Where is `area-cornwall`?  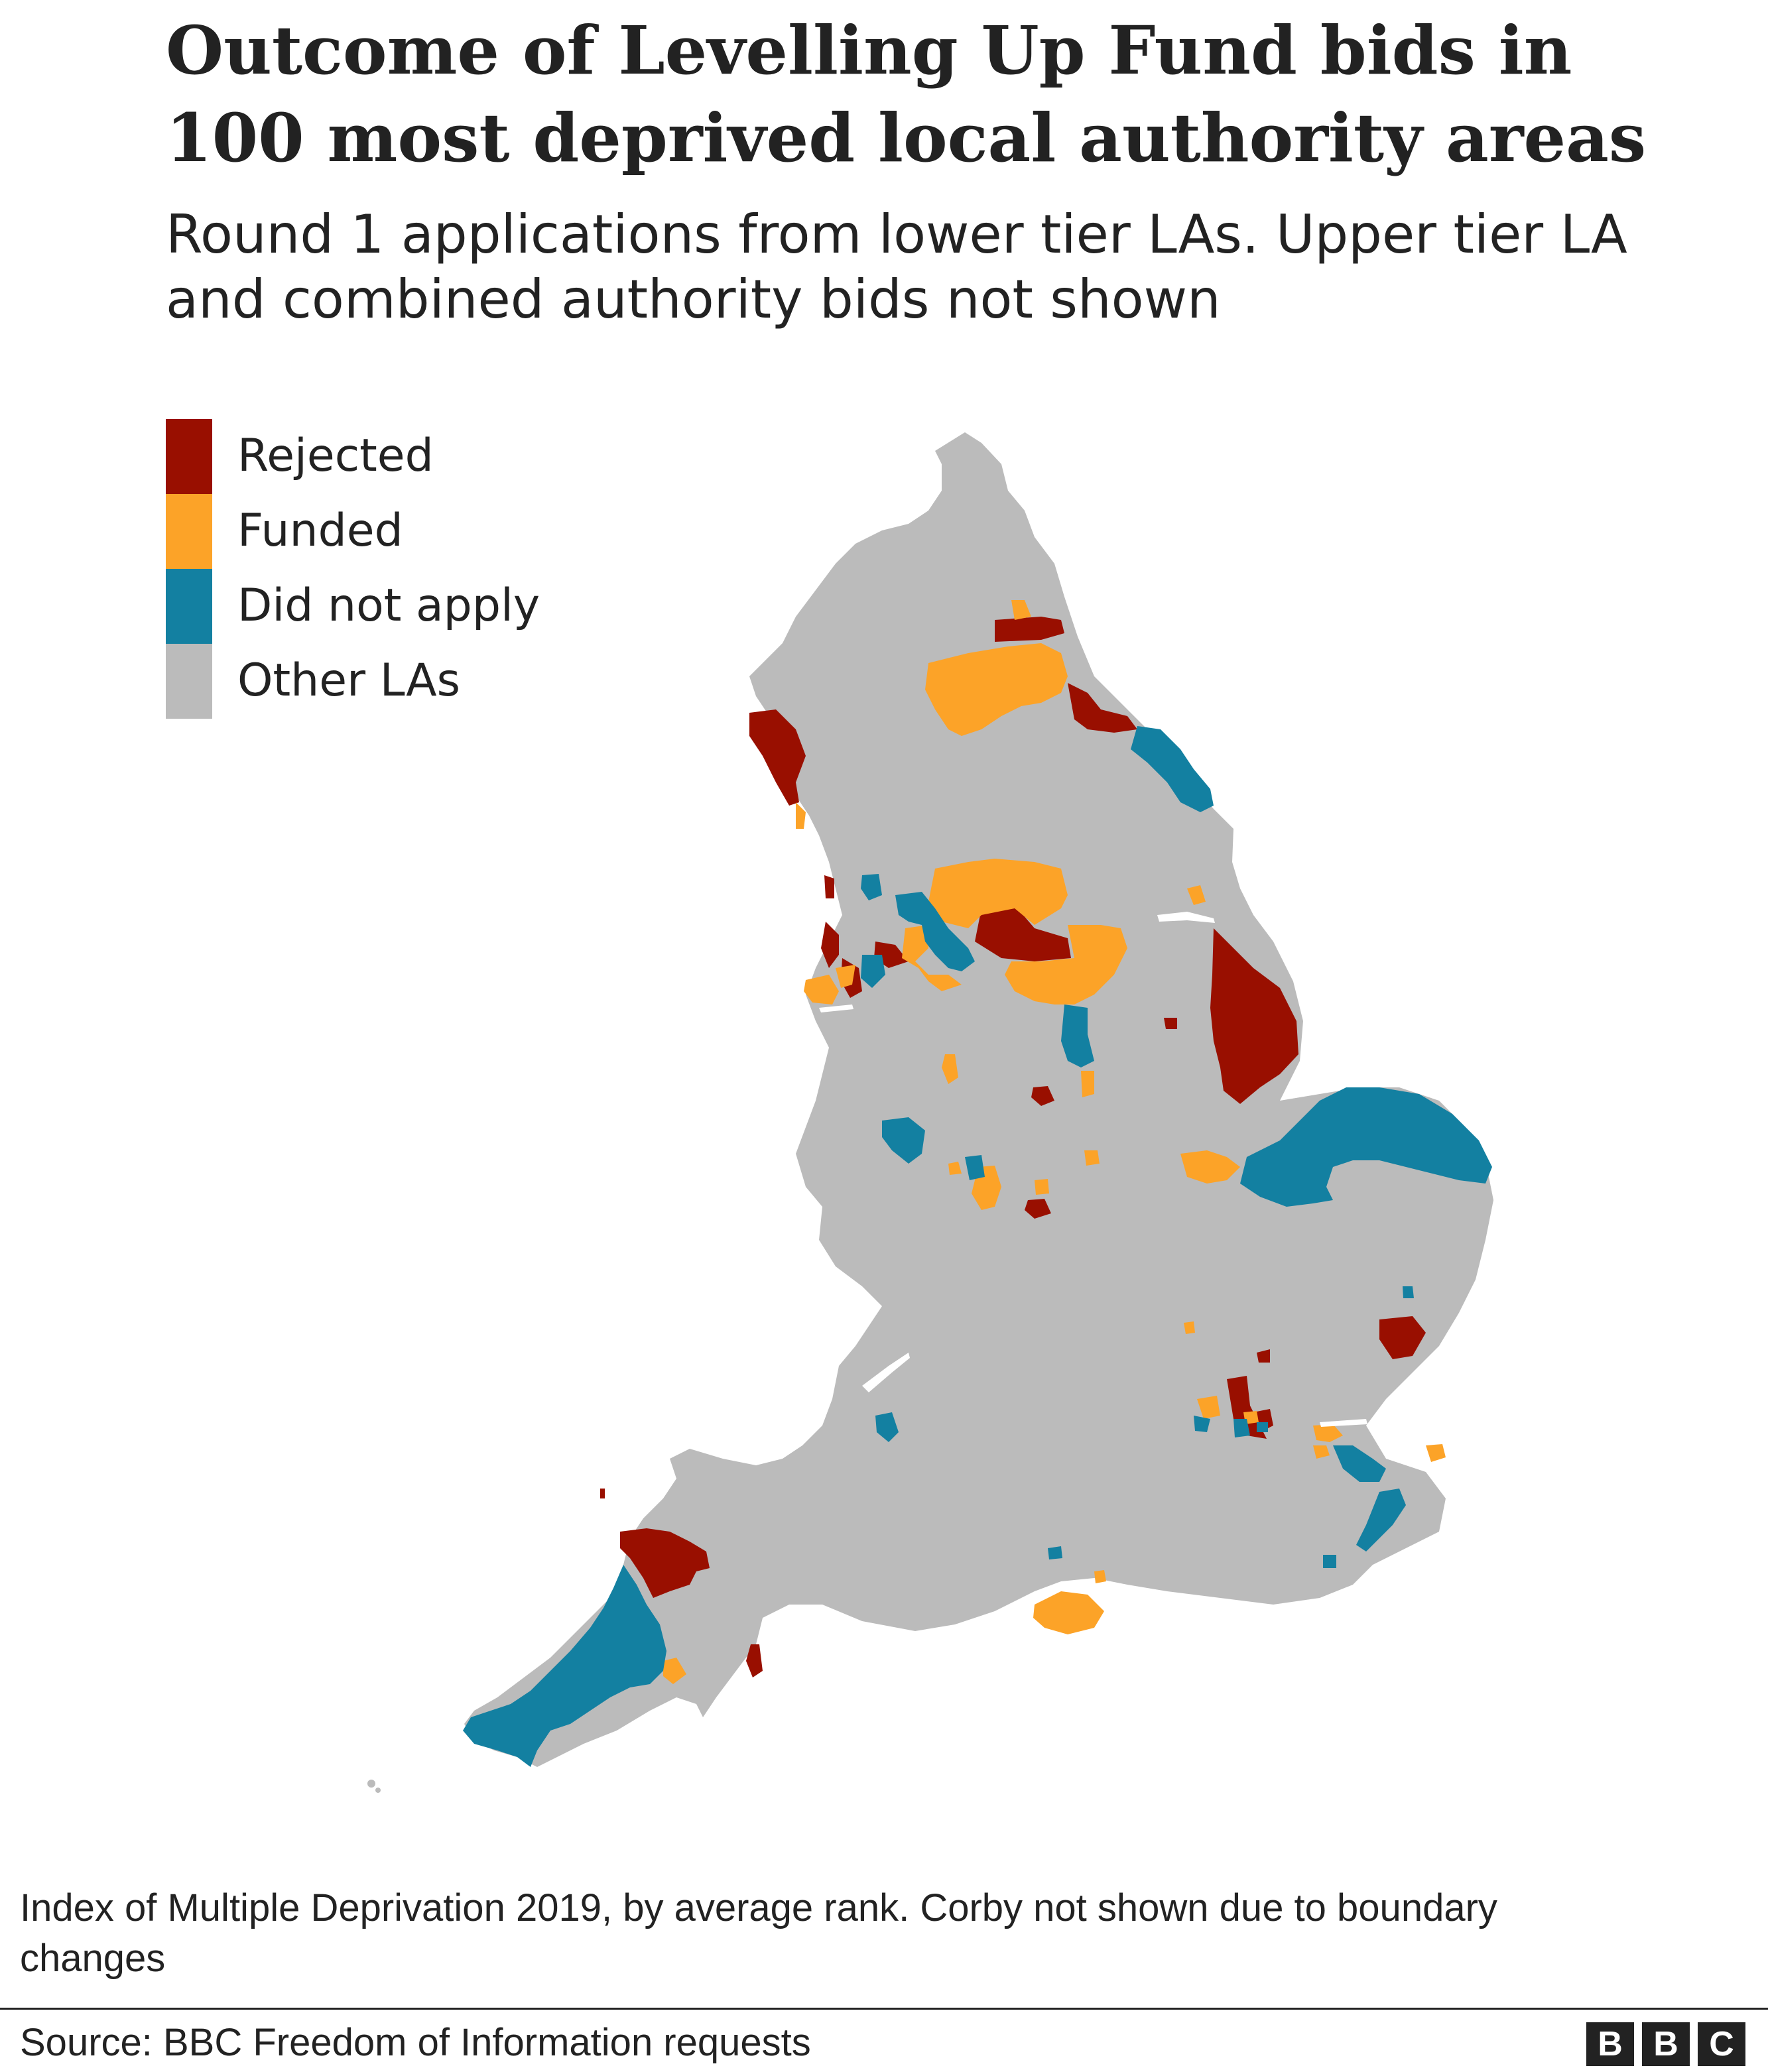
area-cornwall is located at coordinates (564, 1666).